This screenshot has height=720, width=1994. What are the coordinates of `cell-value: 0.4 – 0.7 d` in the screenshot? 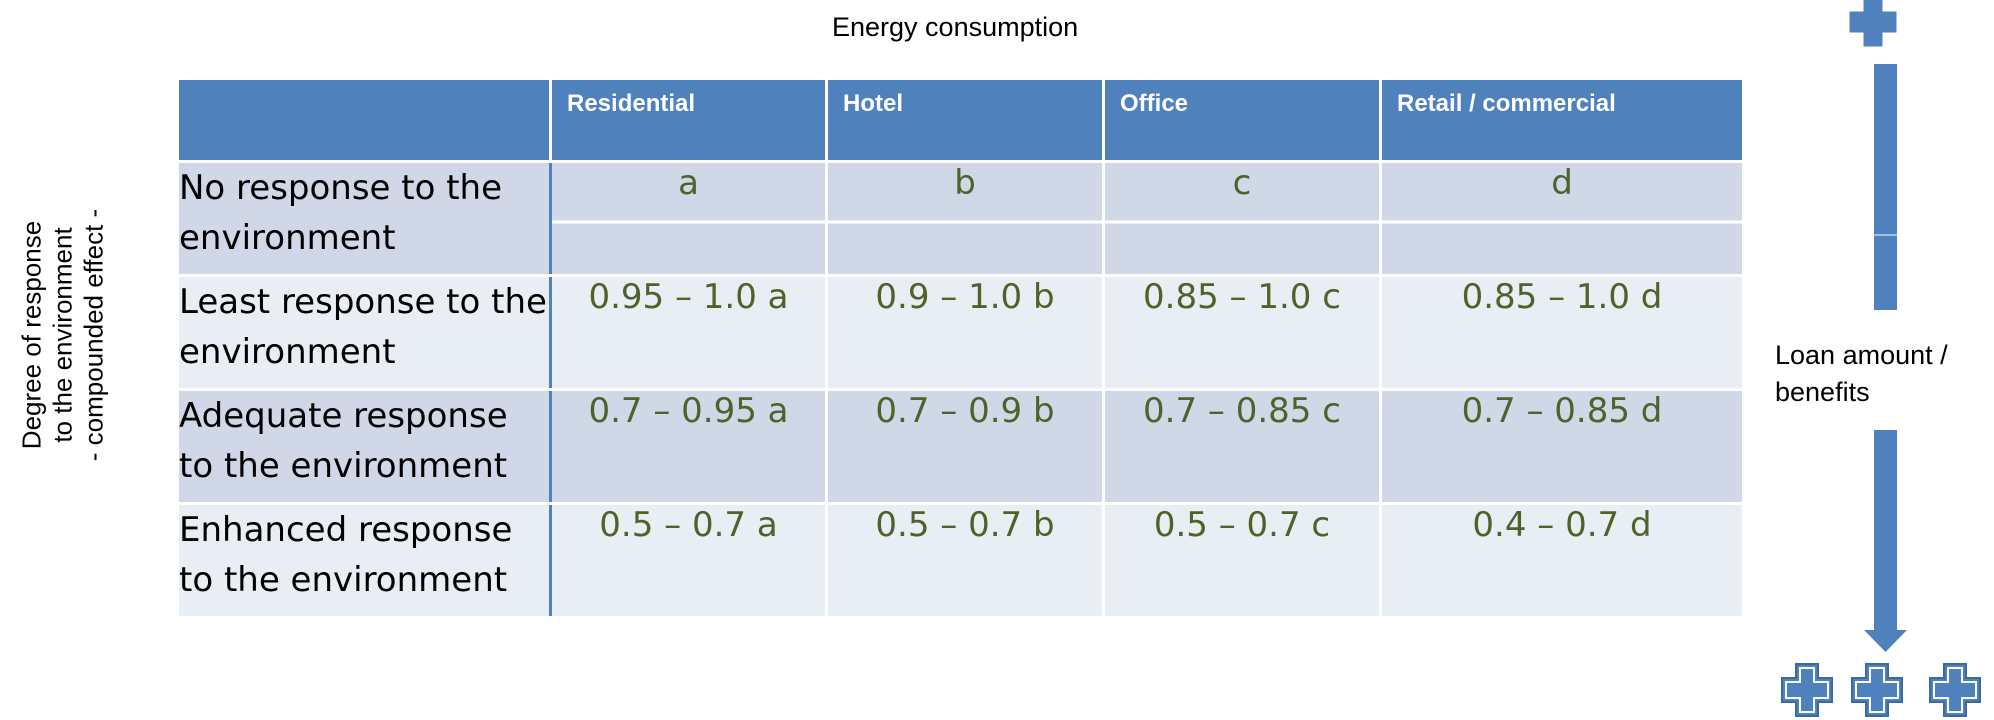 It's located at (1562, 560).